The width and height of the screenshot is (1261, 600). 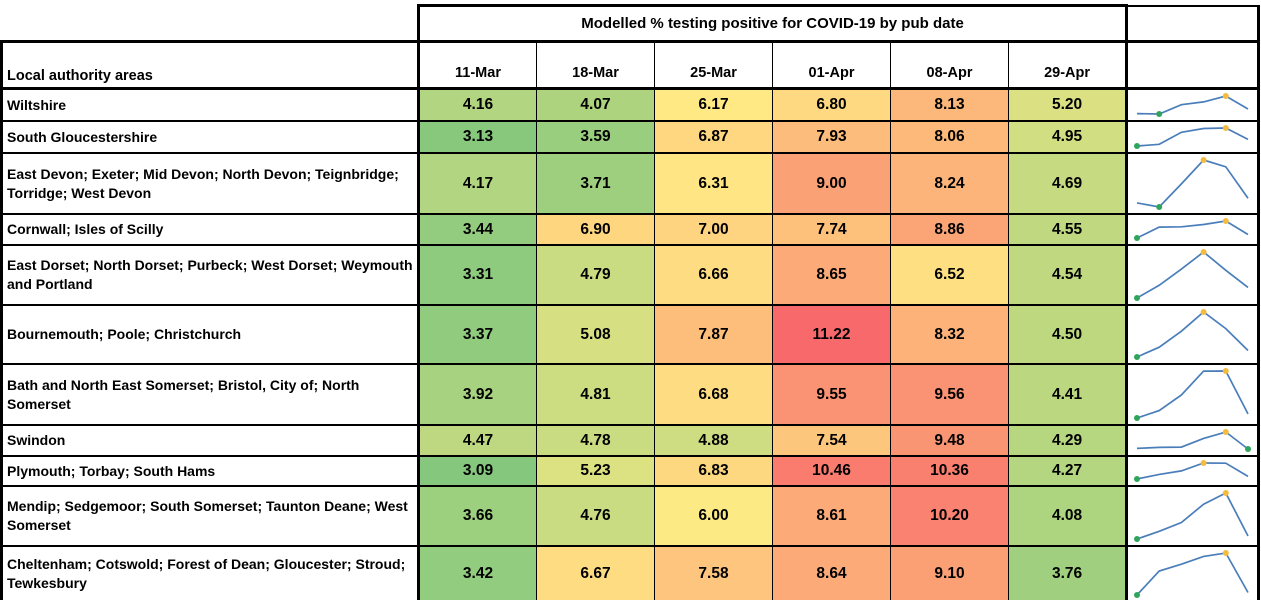 I want to click on value-cell: 8.24, so click(x=949, y=183).